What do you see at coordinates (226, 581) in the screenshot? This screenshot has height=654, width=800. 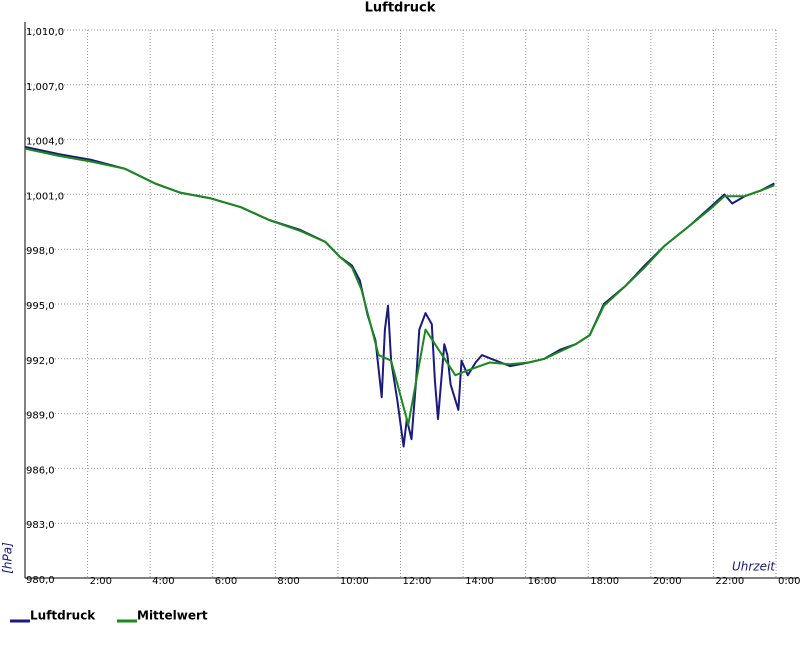 I see `x-tick-label: 6:00` at bounding box center [226, 581].